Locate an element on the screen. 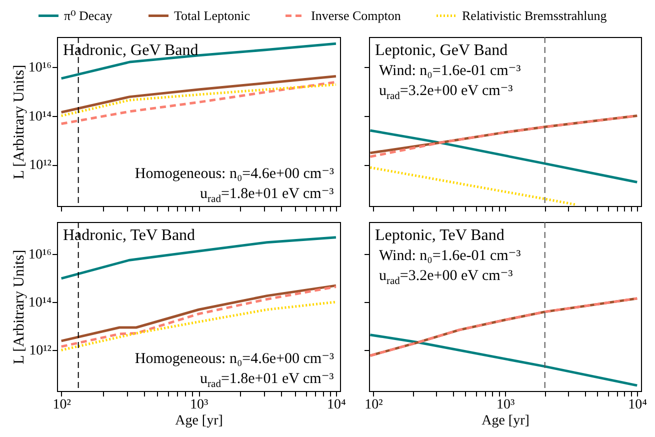  chart-title: Leptonic, GeV Band is located at coordinates (441, 50).